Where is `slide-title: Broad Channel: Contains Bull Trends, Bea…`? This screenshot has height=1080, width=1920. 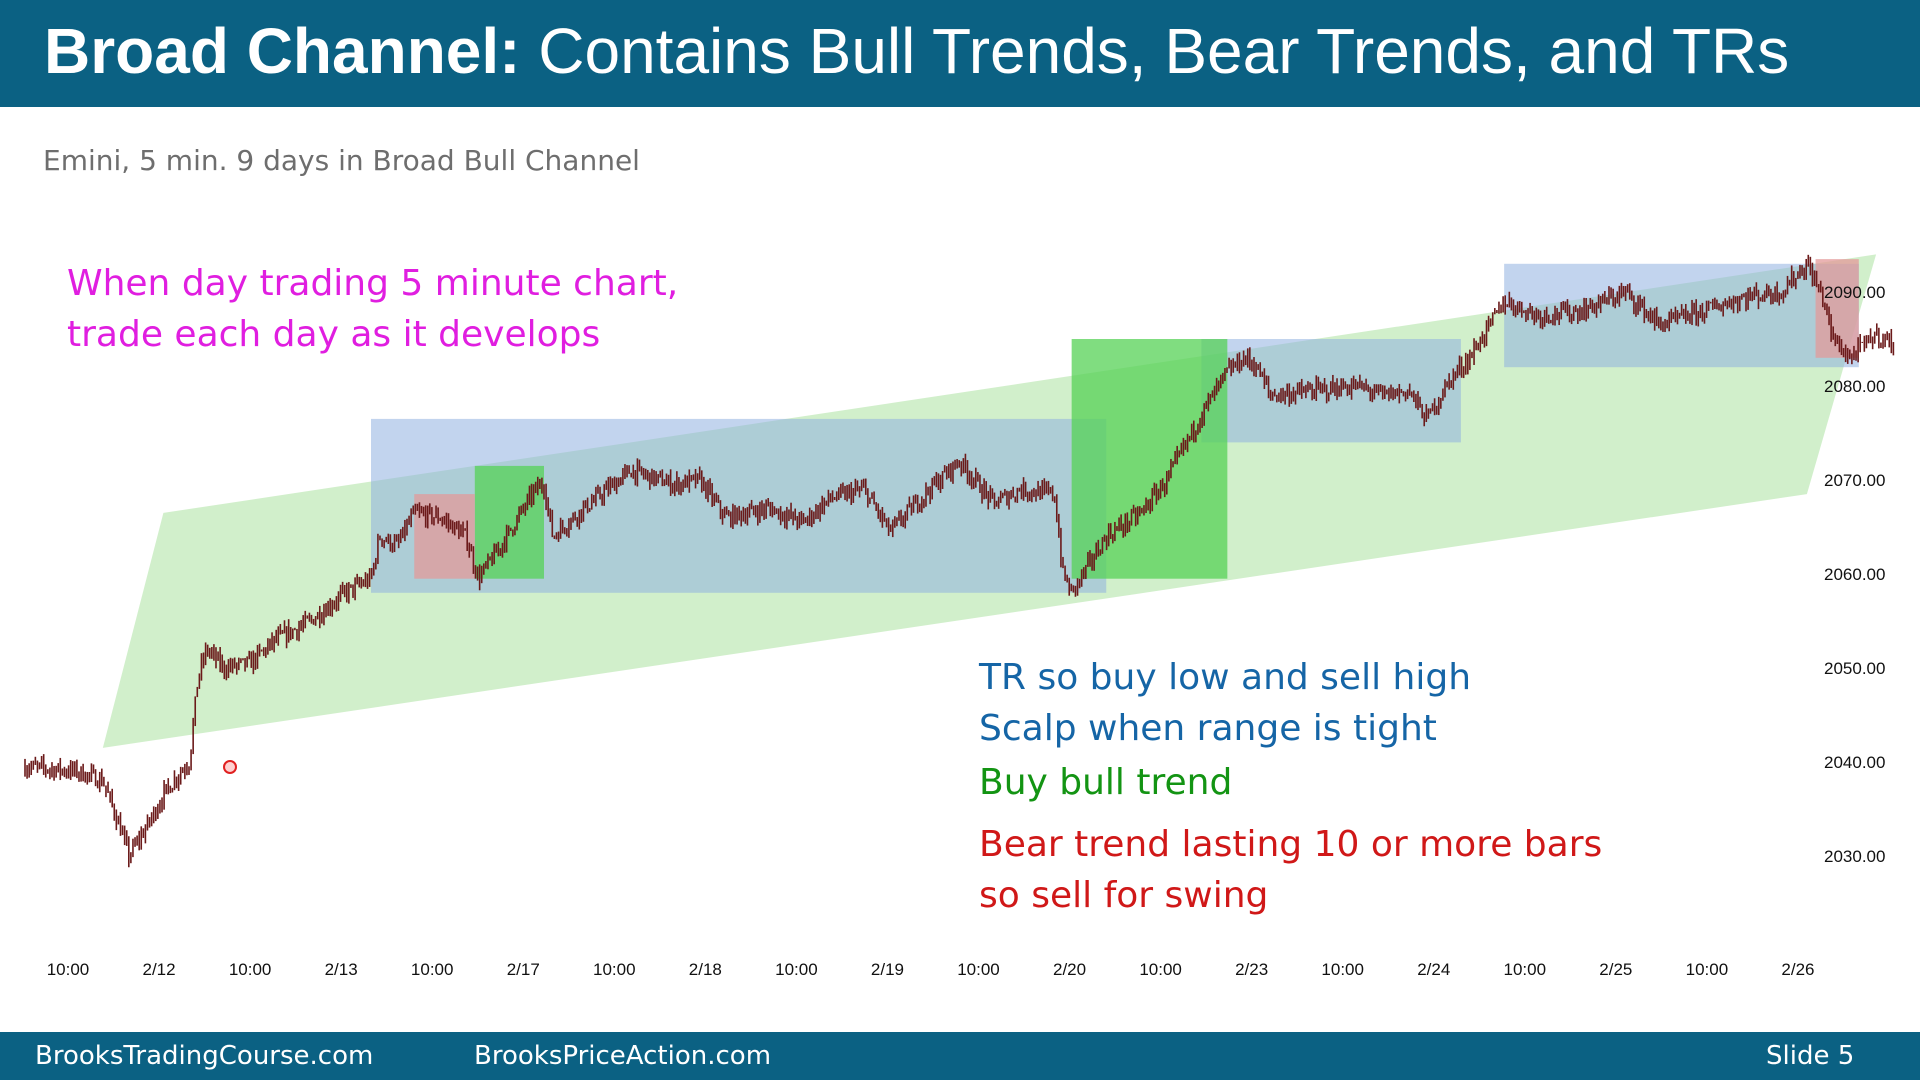
slide-title: Broad Channel: Contains Bull Trends, Bea… is located at coordinates (916, 51).